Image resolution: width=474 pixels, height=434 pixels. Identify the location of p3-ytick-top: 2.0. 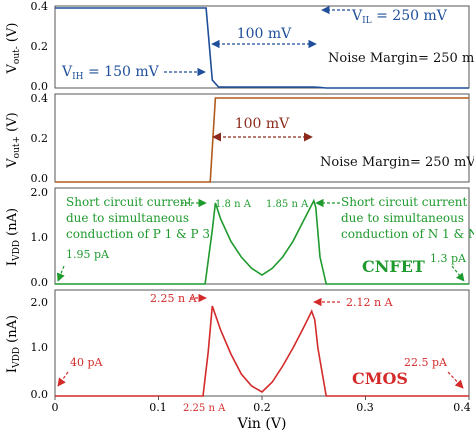
(40, 192).